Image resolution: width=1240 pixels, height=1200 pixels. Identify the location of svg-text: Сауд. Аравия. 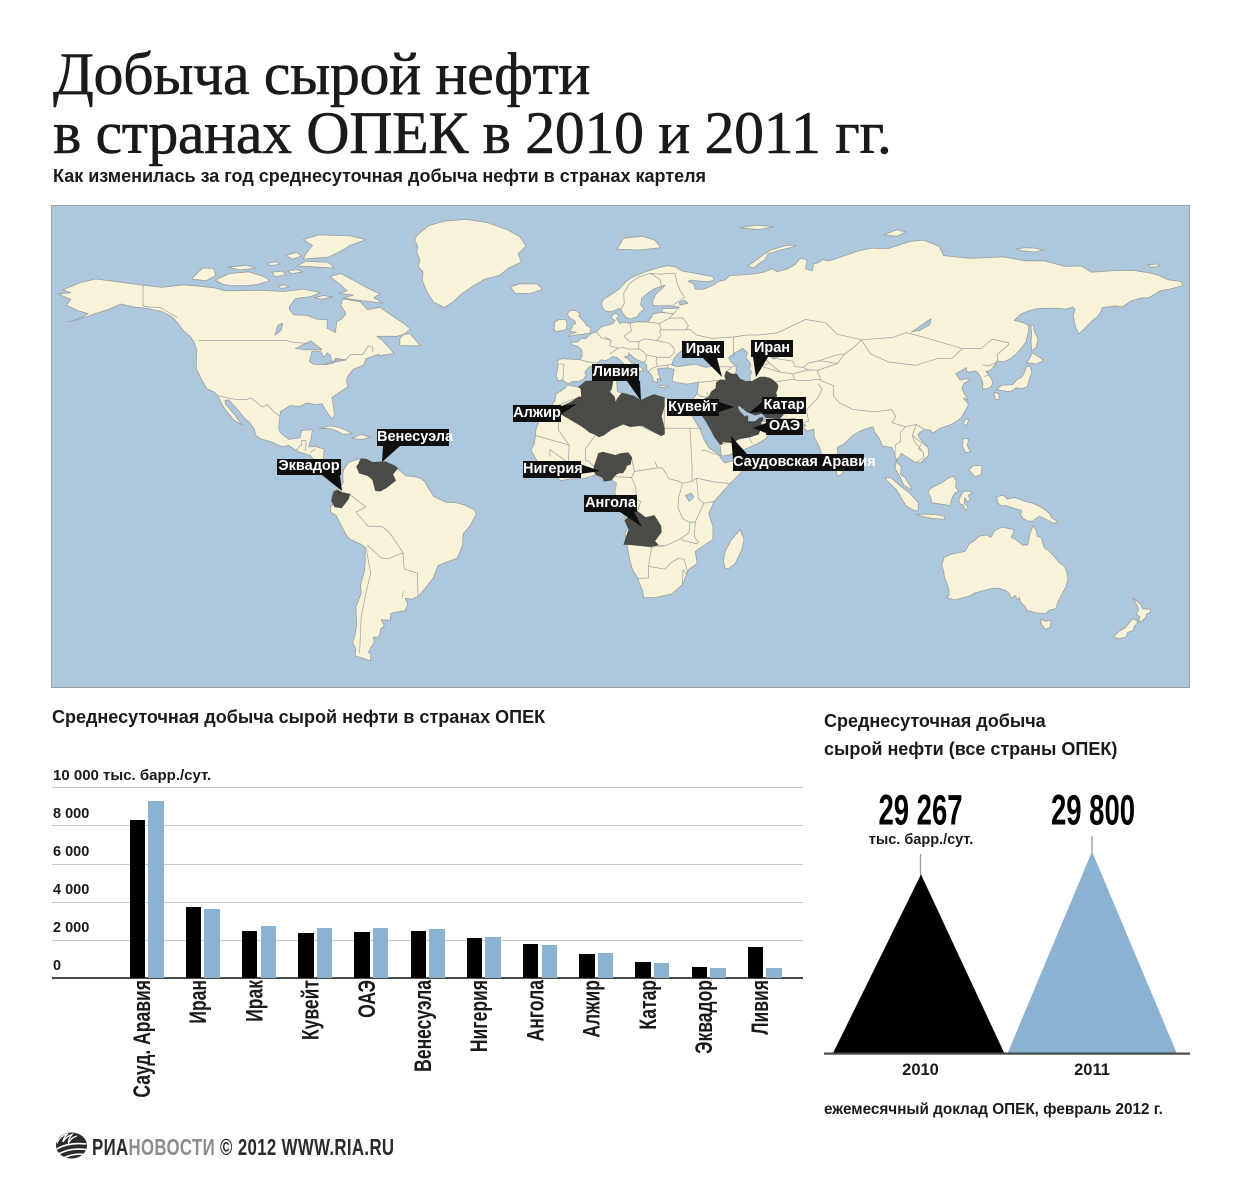
(142, 1039).